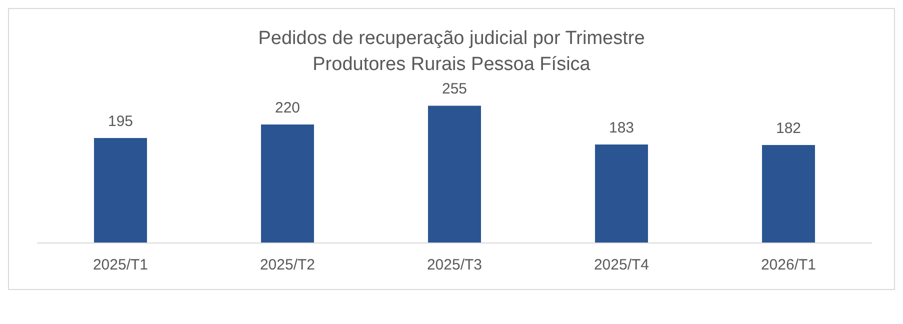 This screenshot has height=324, width=903. Describe the element at coordinates (120, 265) in the screenshot. I see `x-tick-label: 2025/T1` at that location.